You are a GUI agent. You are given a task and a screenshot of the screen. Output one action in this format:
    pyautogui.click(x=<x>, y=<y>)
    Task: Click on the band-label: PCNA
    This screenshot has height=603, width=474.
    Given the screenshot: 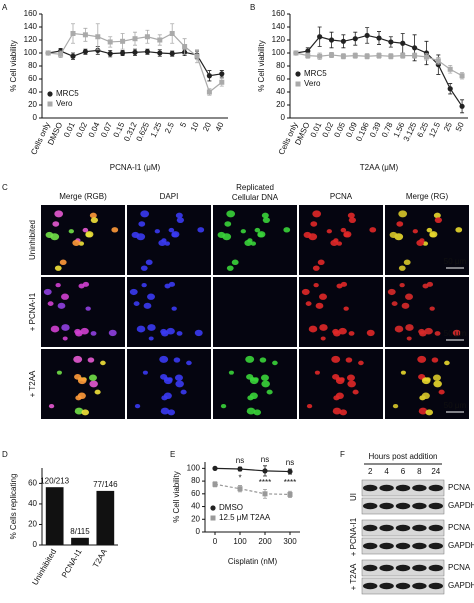 What is the action you would take?
    pyautogui.click(x=459, y=487)
    